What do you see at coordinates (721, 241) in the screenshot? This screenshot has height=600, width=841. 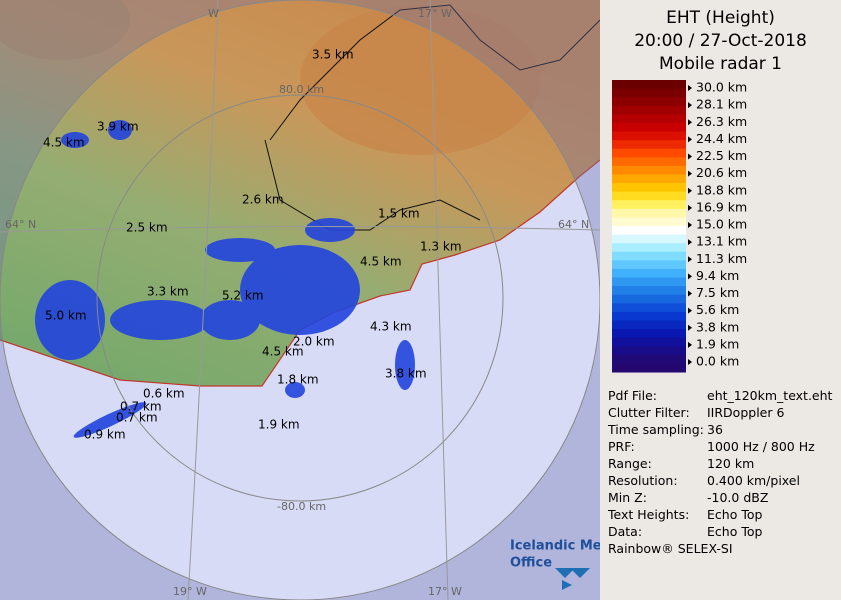 I see `scale-label: 13.1 km` at bounding box center [721, 241].